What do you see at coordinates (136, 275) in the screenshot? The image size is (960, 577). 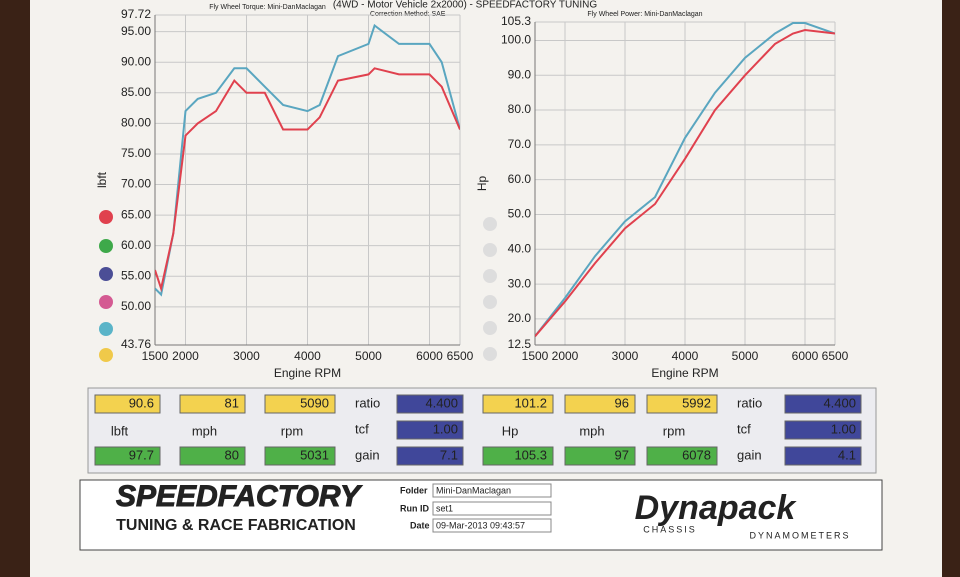 I see `y-tick-label: 55.00` at bounding box center [136, 275].